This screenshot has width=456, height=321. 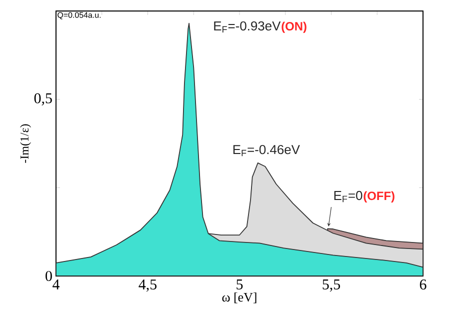 What do you see at coordinates (423, 285) in the screenshot?
I see `x-tick-label: 6` at bounding box center [423, 285].